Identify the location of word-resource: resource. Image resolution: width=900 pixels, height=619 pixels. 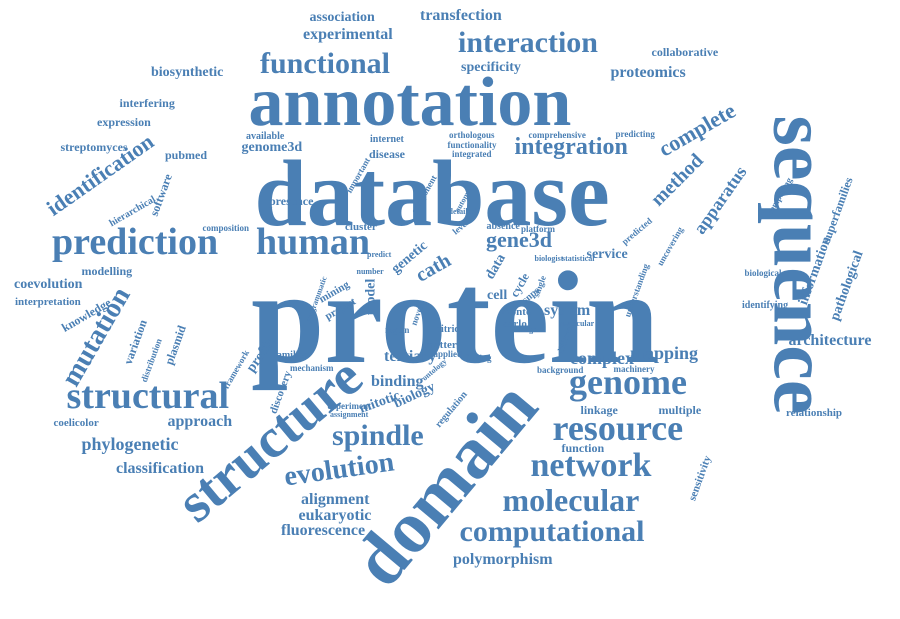
(618, 428).